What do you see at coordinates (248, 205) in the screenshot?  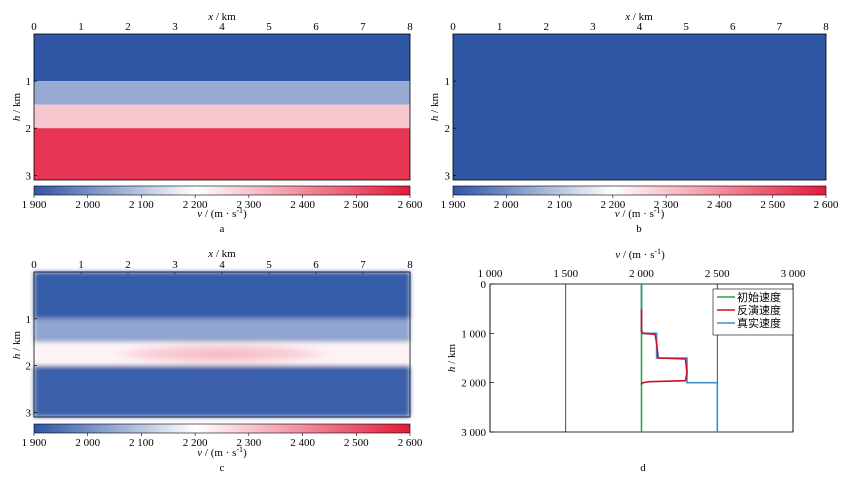 I see `panel-a-colorbar-label: 2 300` at bounding box center [248, 205].